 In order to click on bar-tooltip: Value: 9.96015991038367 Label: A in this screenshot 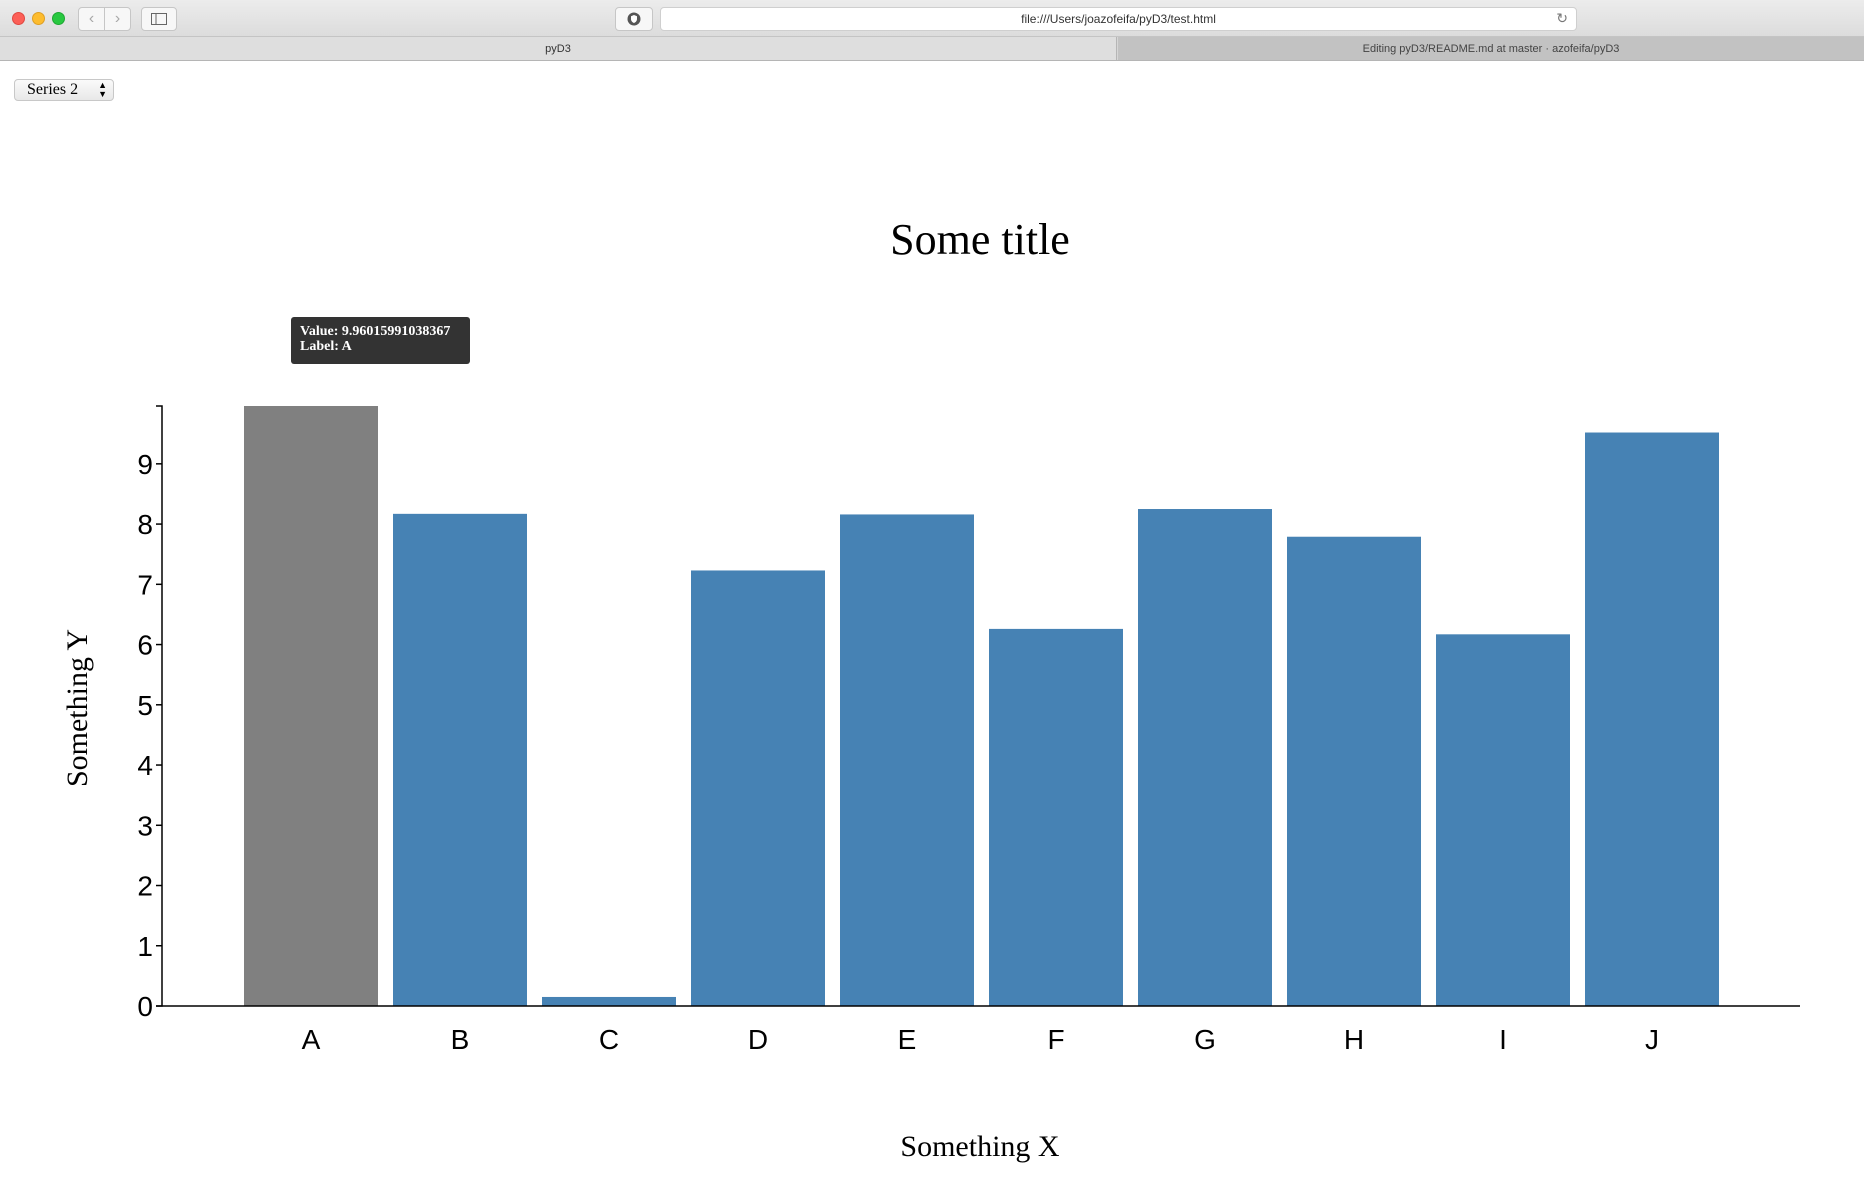, I will do `click(380, 340)`.